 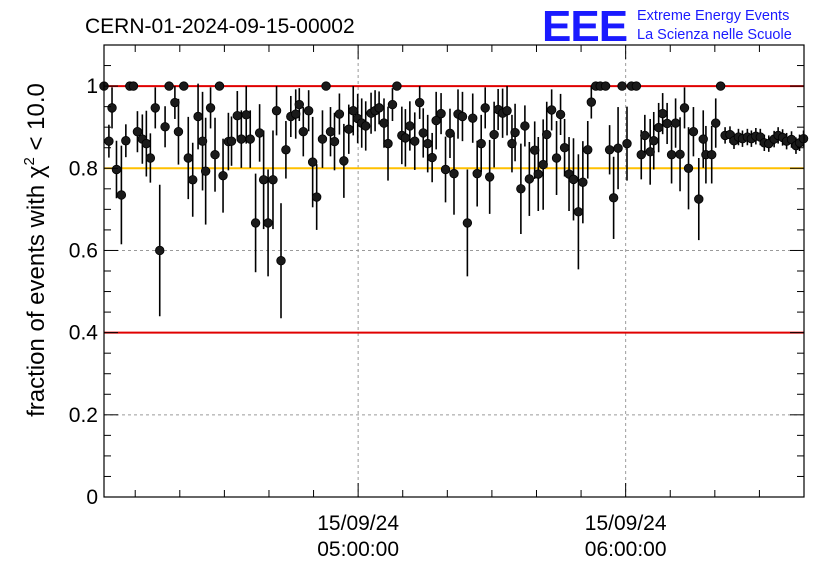 What do you see at coordinates (83, 415) in the screenshot?
I see `y-tick-label: 0.2` at bounding box center [83, 415].